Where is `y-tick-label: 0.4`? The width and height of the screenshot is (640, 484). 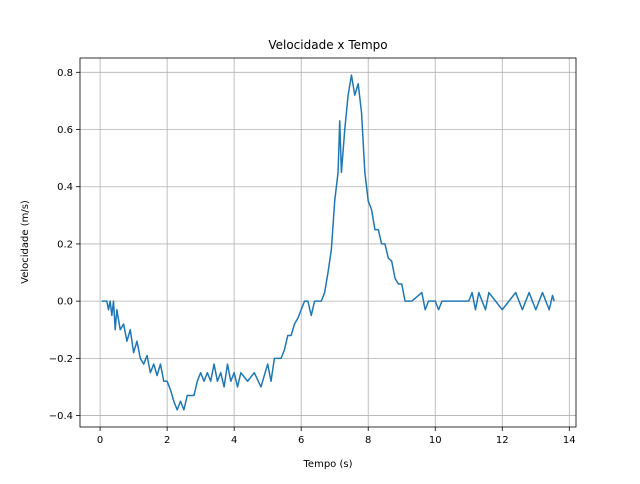 y-tick-label: 0.4 is located at coordinates (65, 187).